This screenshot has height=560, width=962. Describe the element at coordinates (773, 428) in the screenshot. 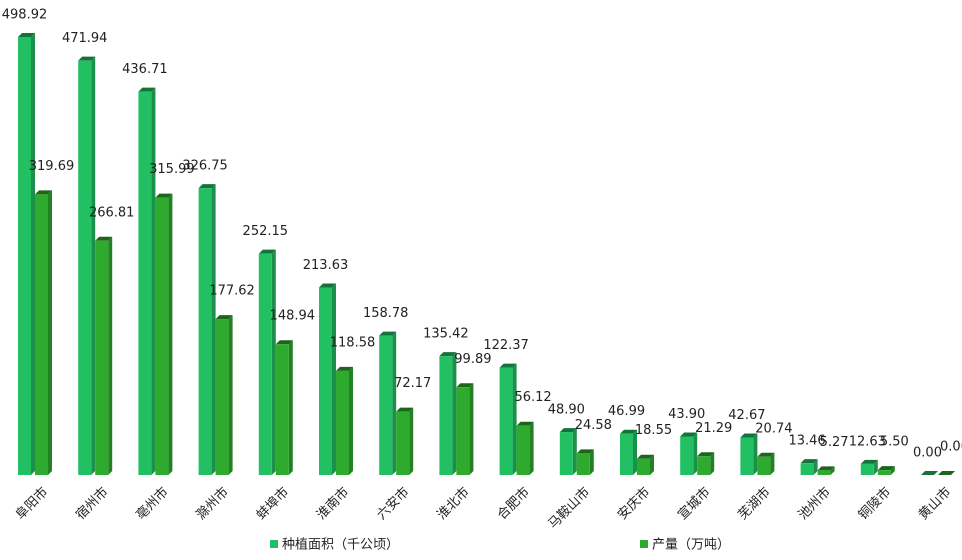

I see `value-label: 20.74` at that location.